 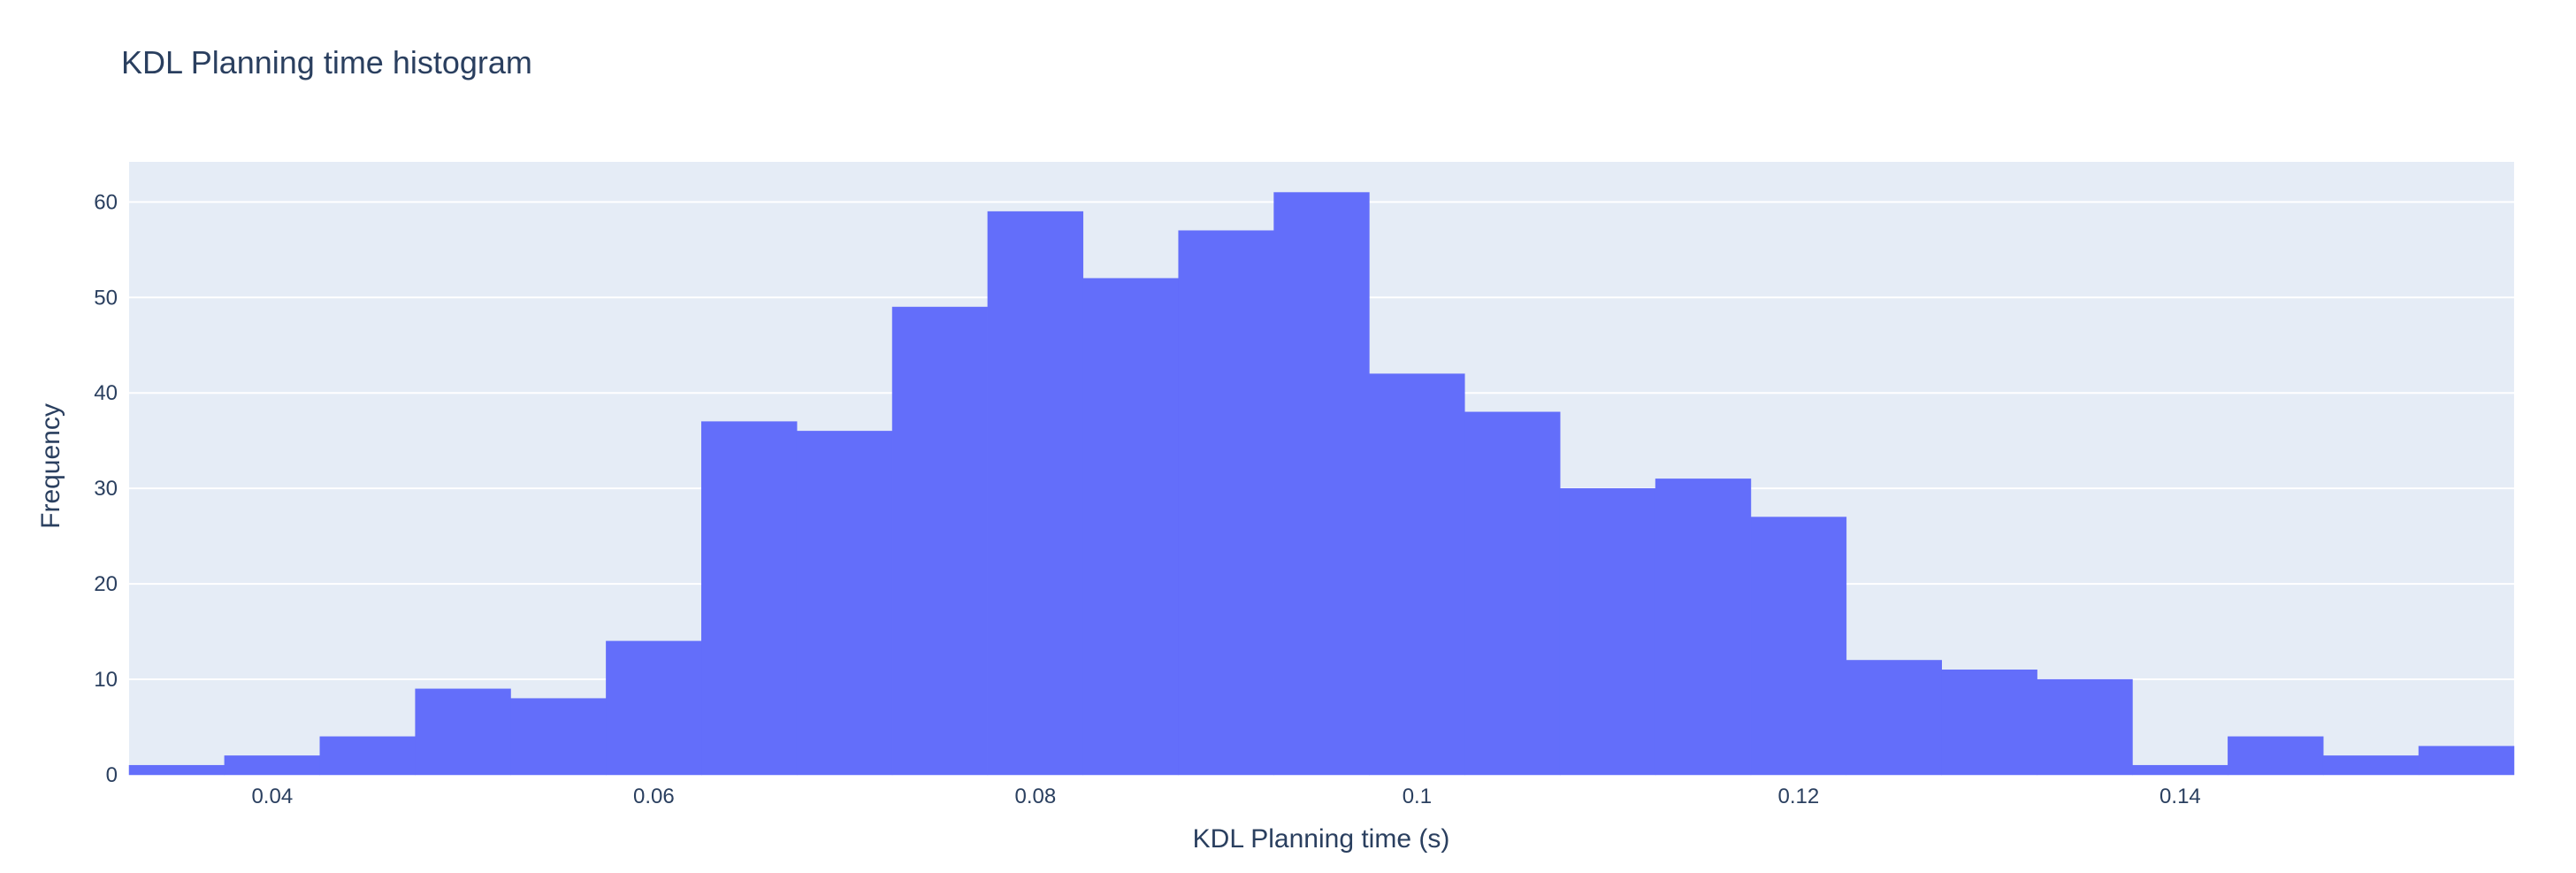 What do you see at coordinates (112, 775) in the screenshot?
I see `y-tick-label: 0` at bounding box center [112, 775].